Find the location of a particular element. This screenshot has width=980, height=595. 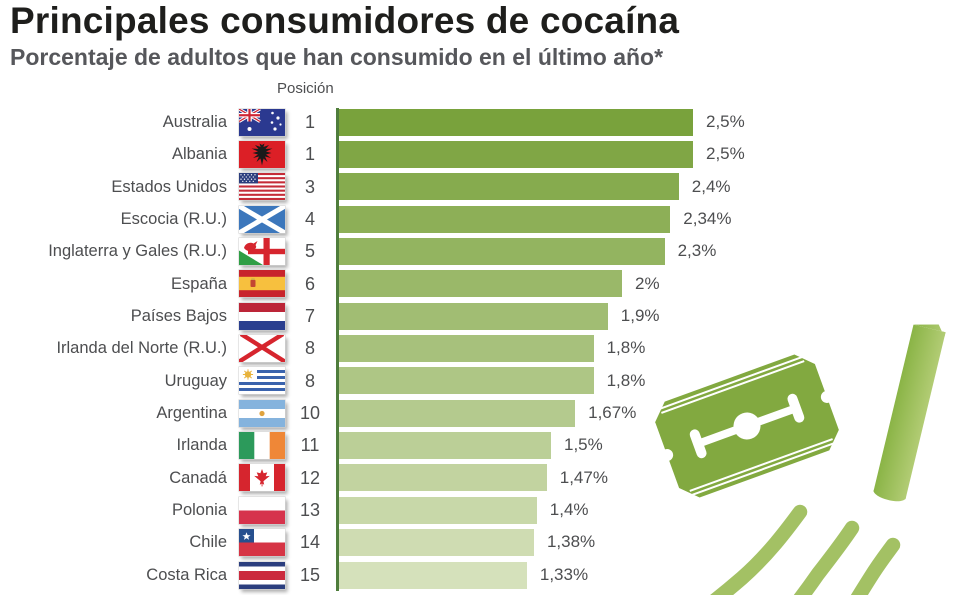

country-label: Irlanda del Norte (R.U.) is located at coordinates (141, 348).